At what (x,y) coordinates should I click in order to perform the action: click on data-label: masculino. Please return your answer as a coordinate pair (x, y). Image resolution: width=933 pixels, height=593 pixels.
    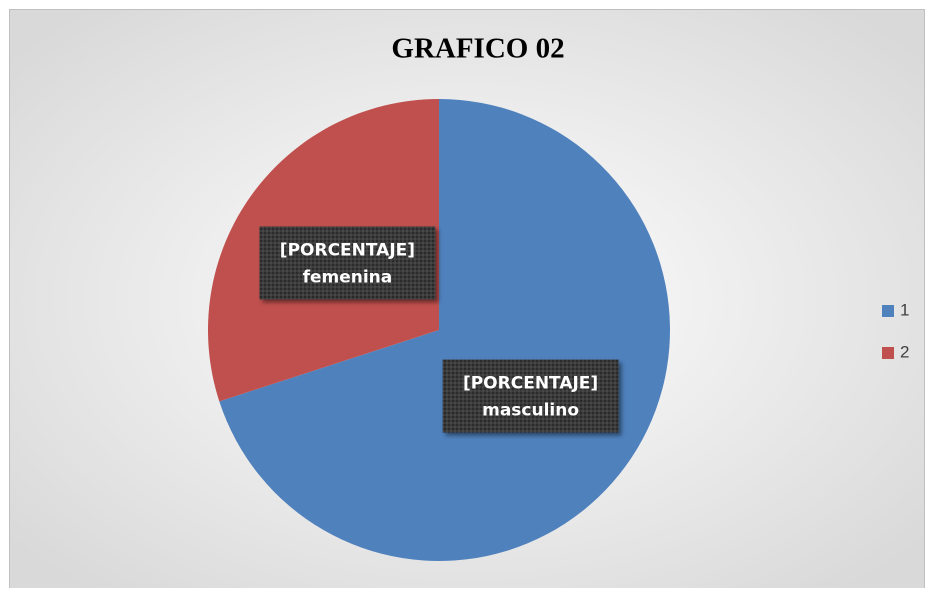
    Looking at the image, I should click on (530, 411).